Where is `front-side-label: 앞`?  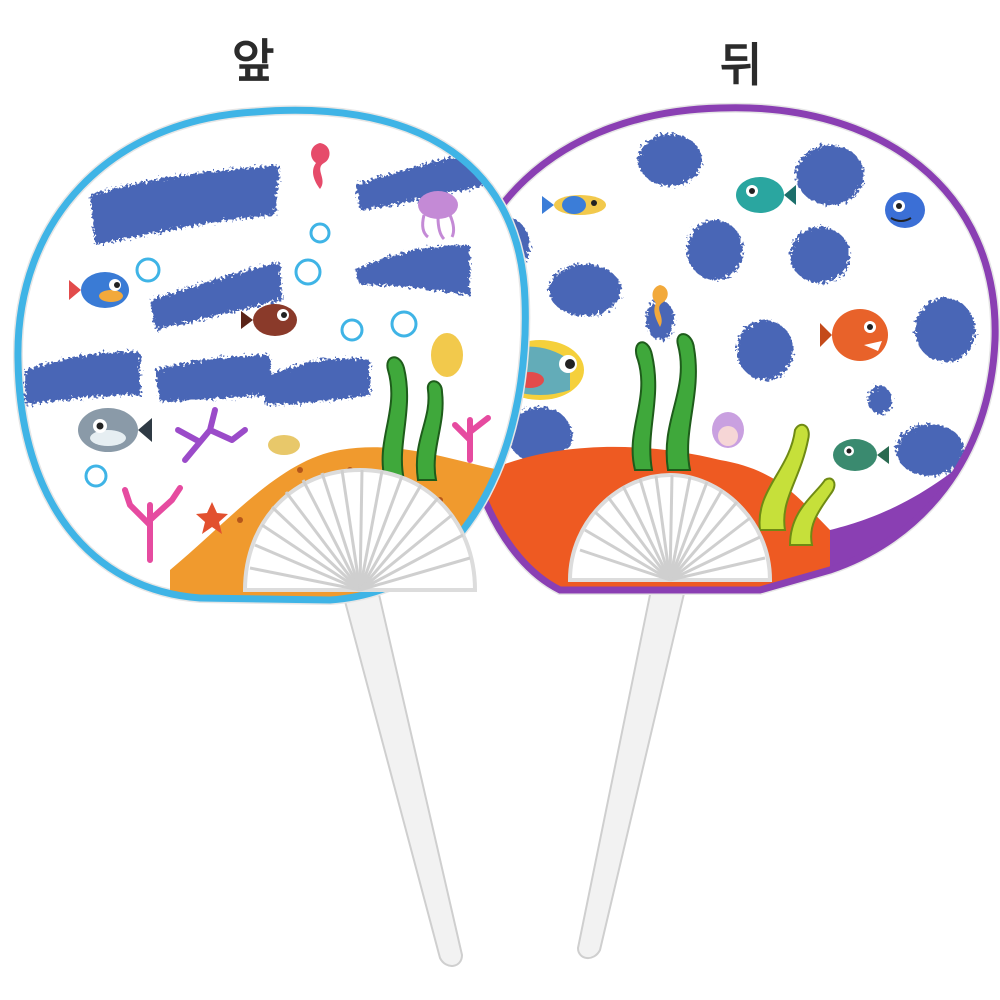
front-side-label: 앞 is located at coordinates (253, 61).